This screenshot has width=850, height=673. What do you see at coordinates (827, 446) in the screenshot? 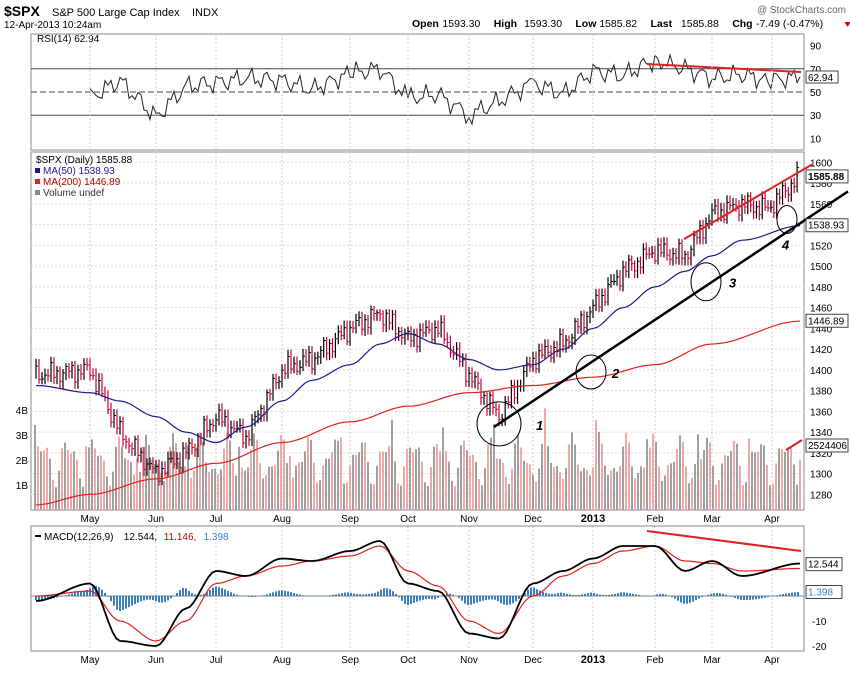
I see `volume-last-label: 2524406` at bounding box center [827, 446].